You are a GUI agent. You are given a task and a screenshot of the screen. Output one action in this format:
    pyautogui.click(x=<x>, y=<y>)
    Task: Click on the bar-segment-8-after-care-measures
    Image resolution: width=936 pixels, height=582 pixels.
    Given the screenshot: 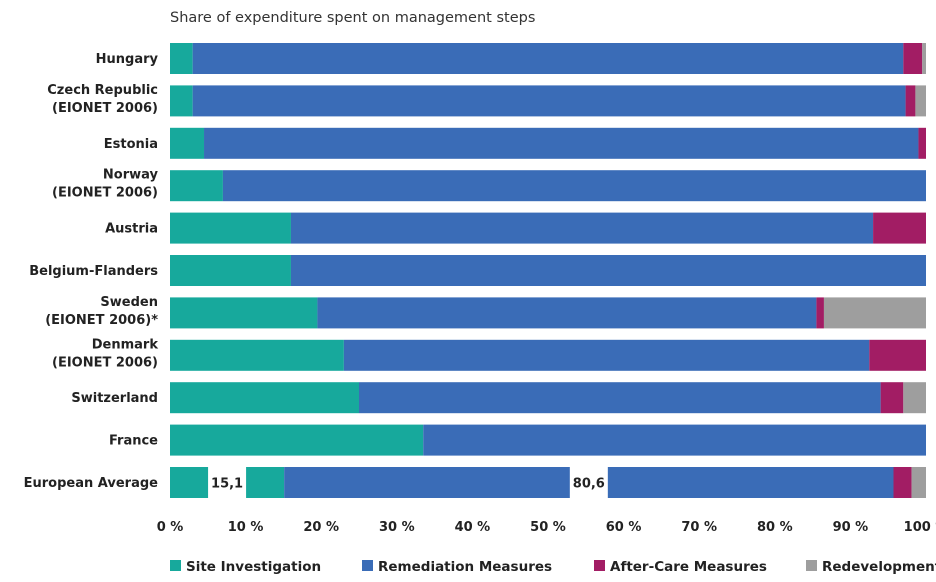 What is the action you would take?
    pyautogui.click(x=892, y=398)
    